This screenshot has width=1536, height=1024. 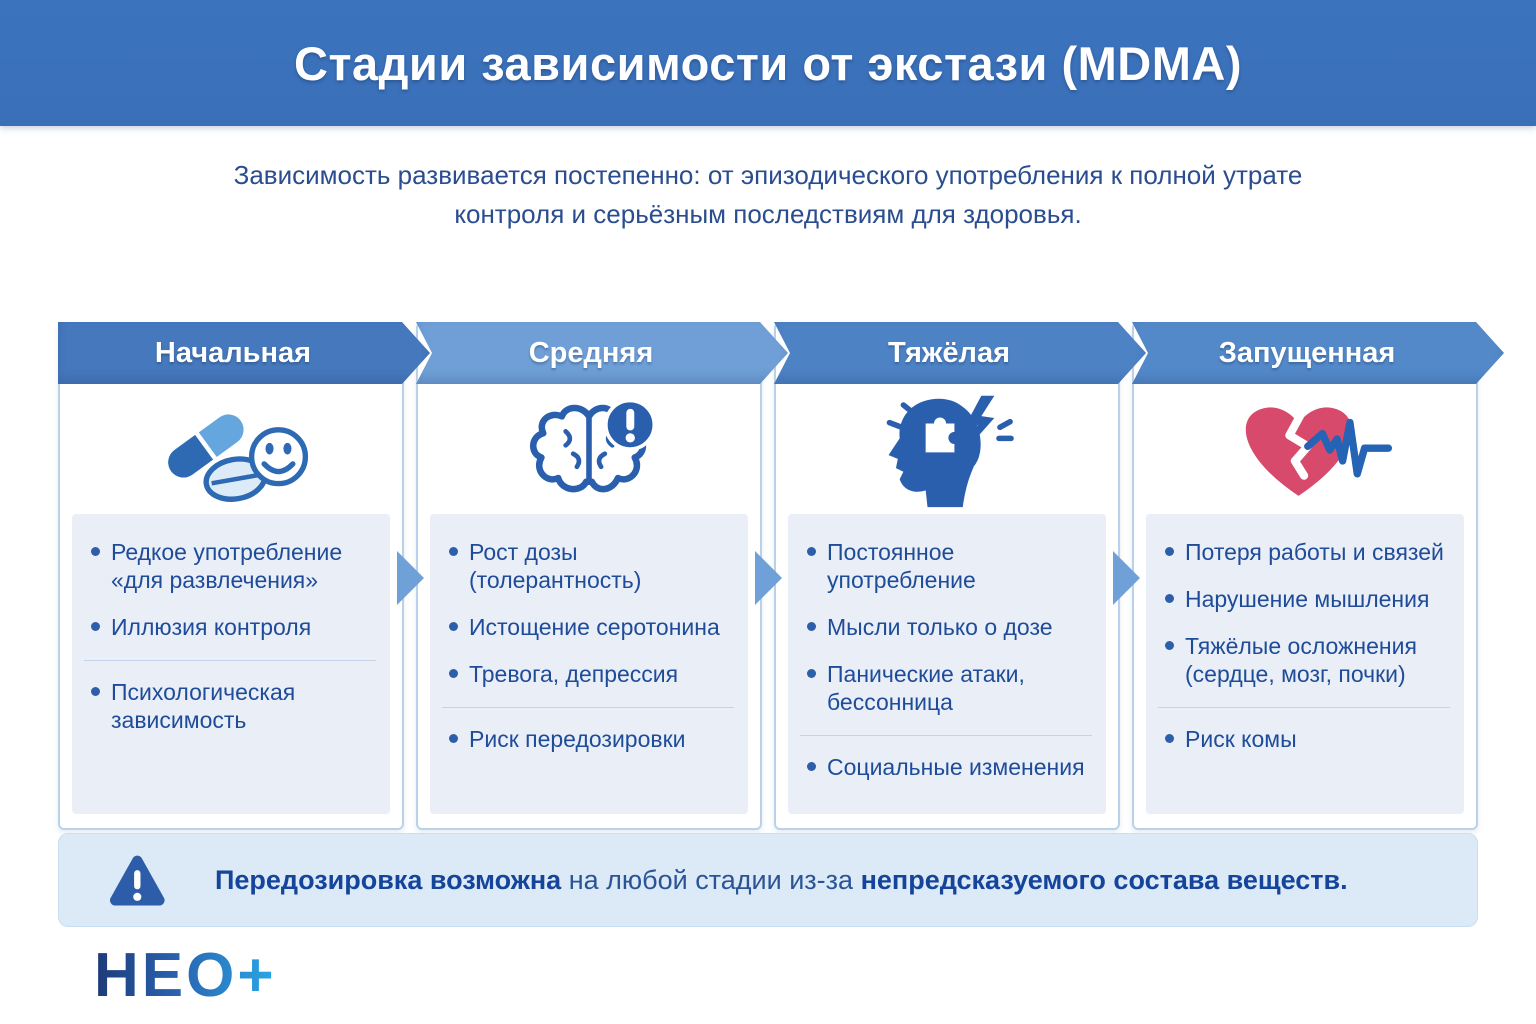 I want to click on header-band: Стадии зависимости от экстази (MDMA), so click(x=768, y=63).